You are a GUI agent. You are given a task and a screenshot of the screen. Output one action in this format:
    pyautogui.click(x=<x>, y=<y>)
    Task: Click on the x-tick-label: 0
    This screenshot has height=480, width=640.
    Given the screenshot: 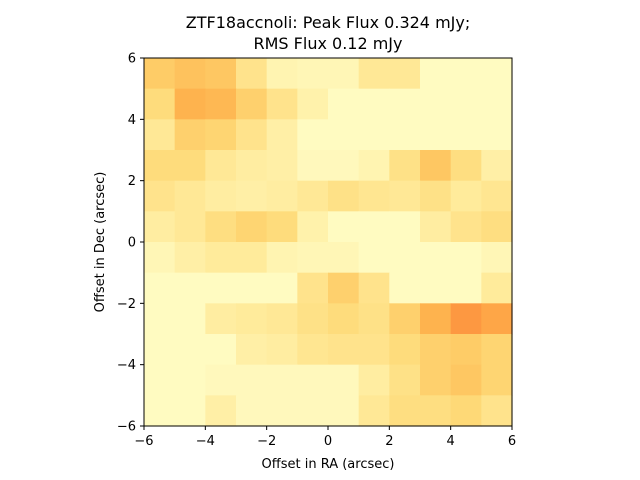 What is the action you would take?
    pyautogui.click(x=328, y=441)
    